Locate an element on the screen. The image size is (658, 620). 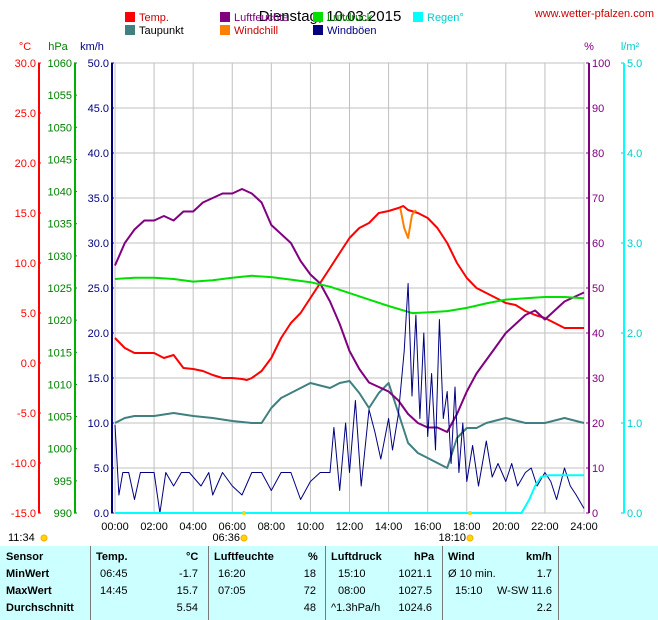
temp-tick-label: -10.0 is located at coordinates (23, 464).